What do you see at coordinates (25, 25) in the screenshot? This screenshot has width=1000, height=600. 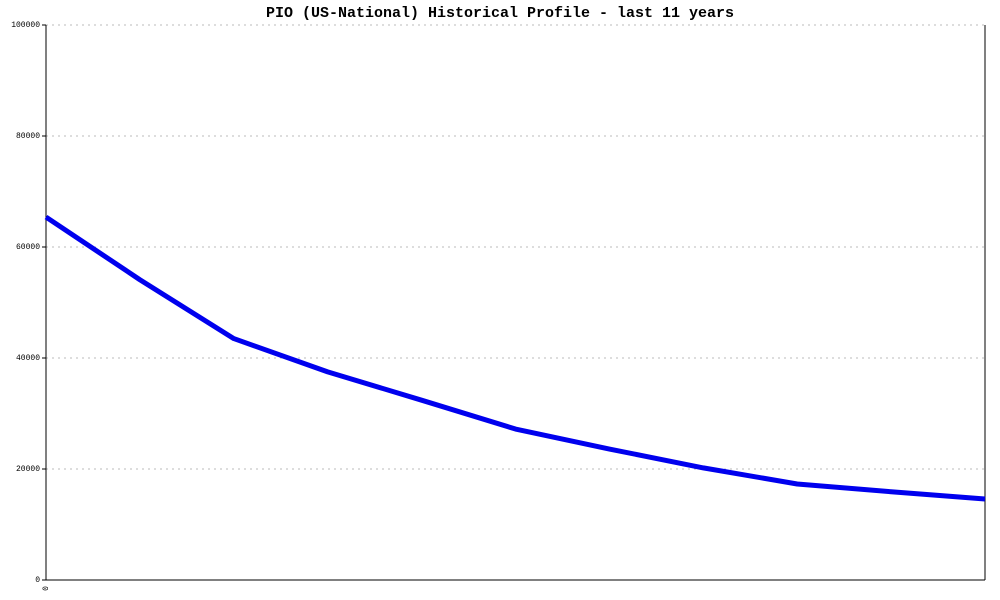 I see `y-tick-label: 100000` at bounding box center [25, 25].